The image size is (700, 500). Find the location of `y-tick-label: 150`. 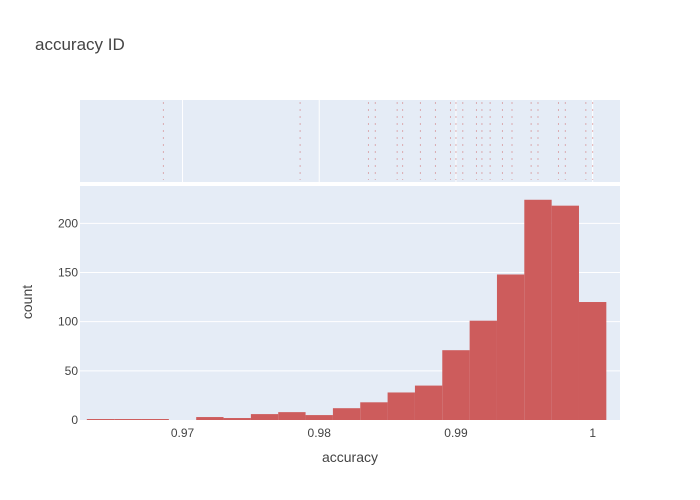

y-tick-label: 150 is located at coordinates (68, 273).